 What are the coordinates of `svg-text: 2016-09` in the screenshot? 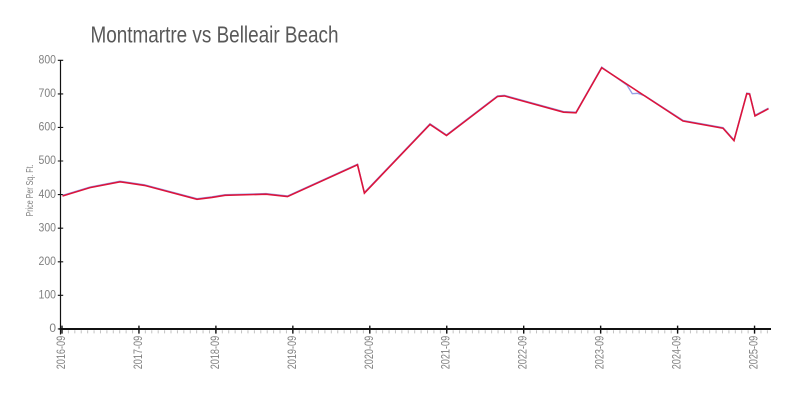 It's located at (62, 353).